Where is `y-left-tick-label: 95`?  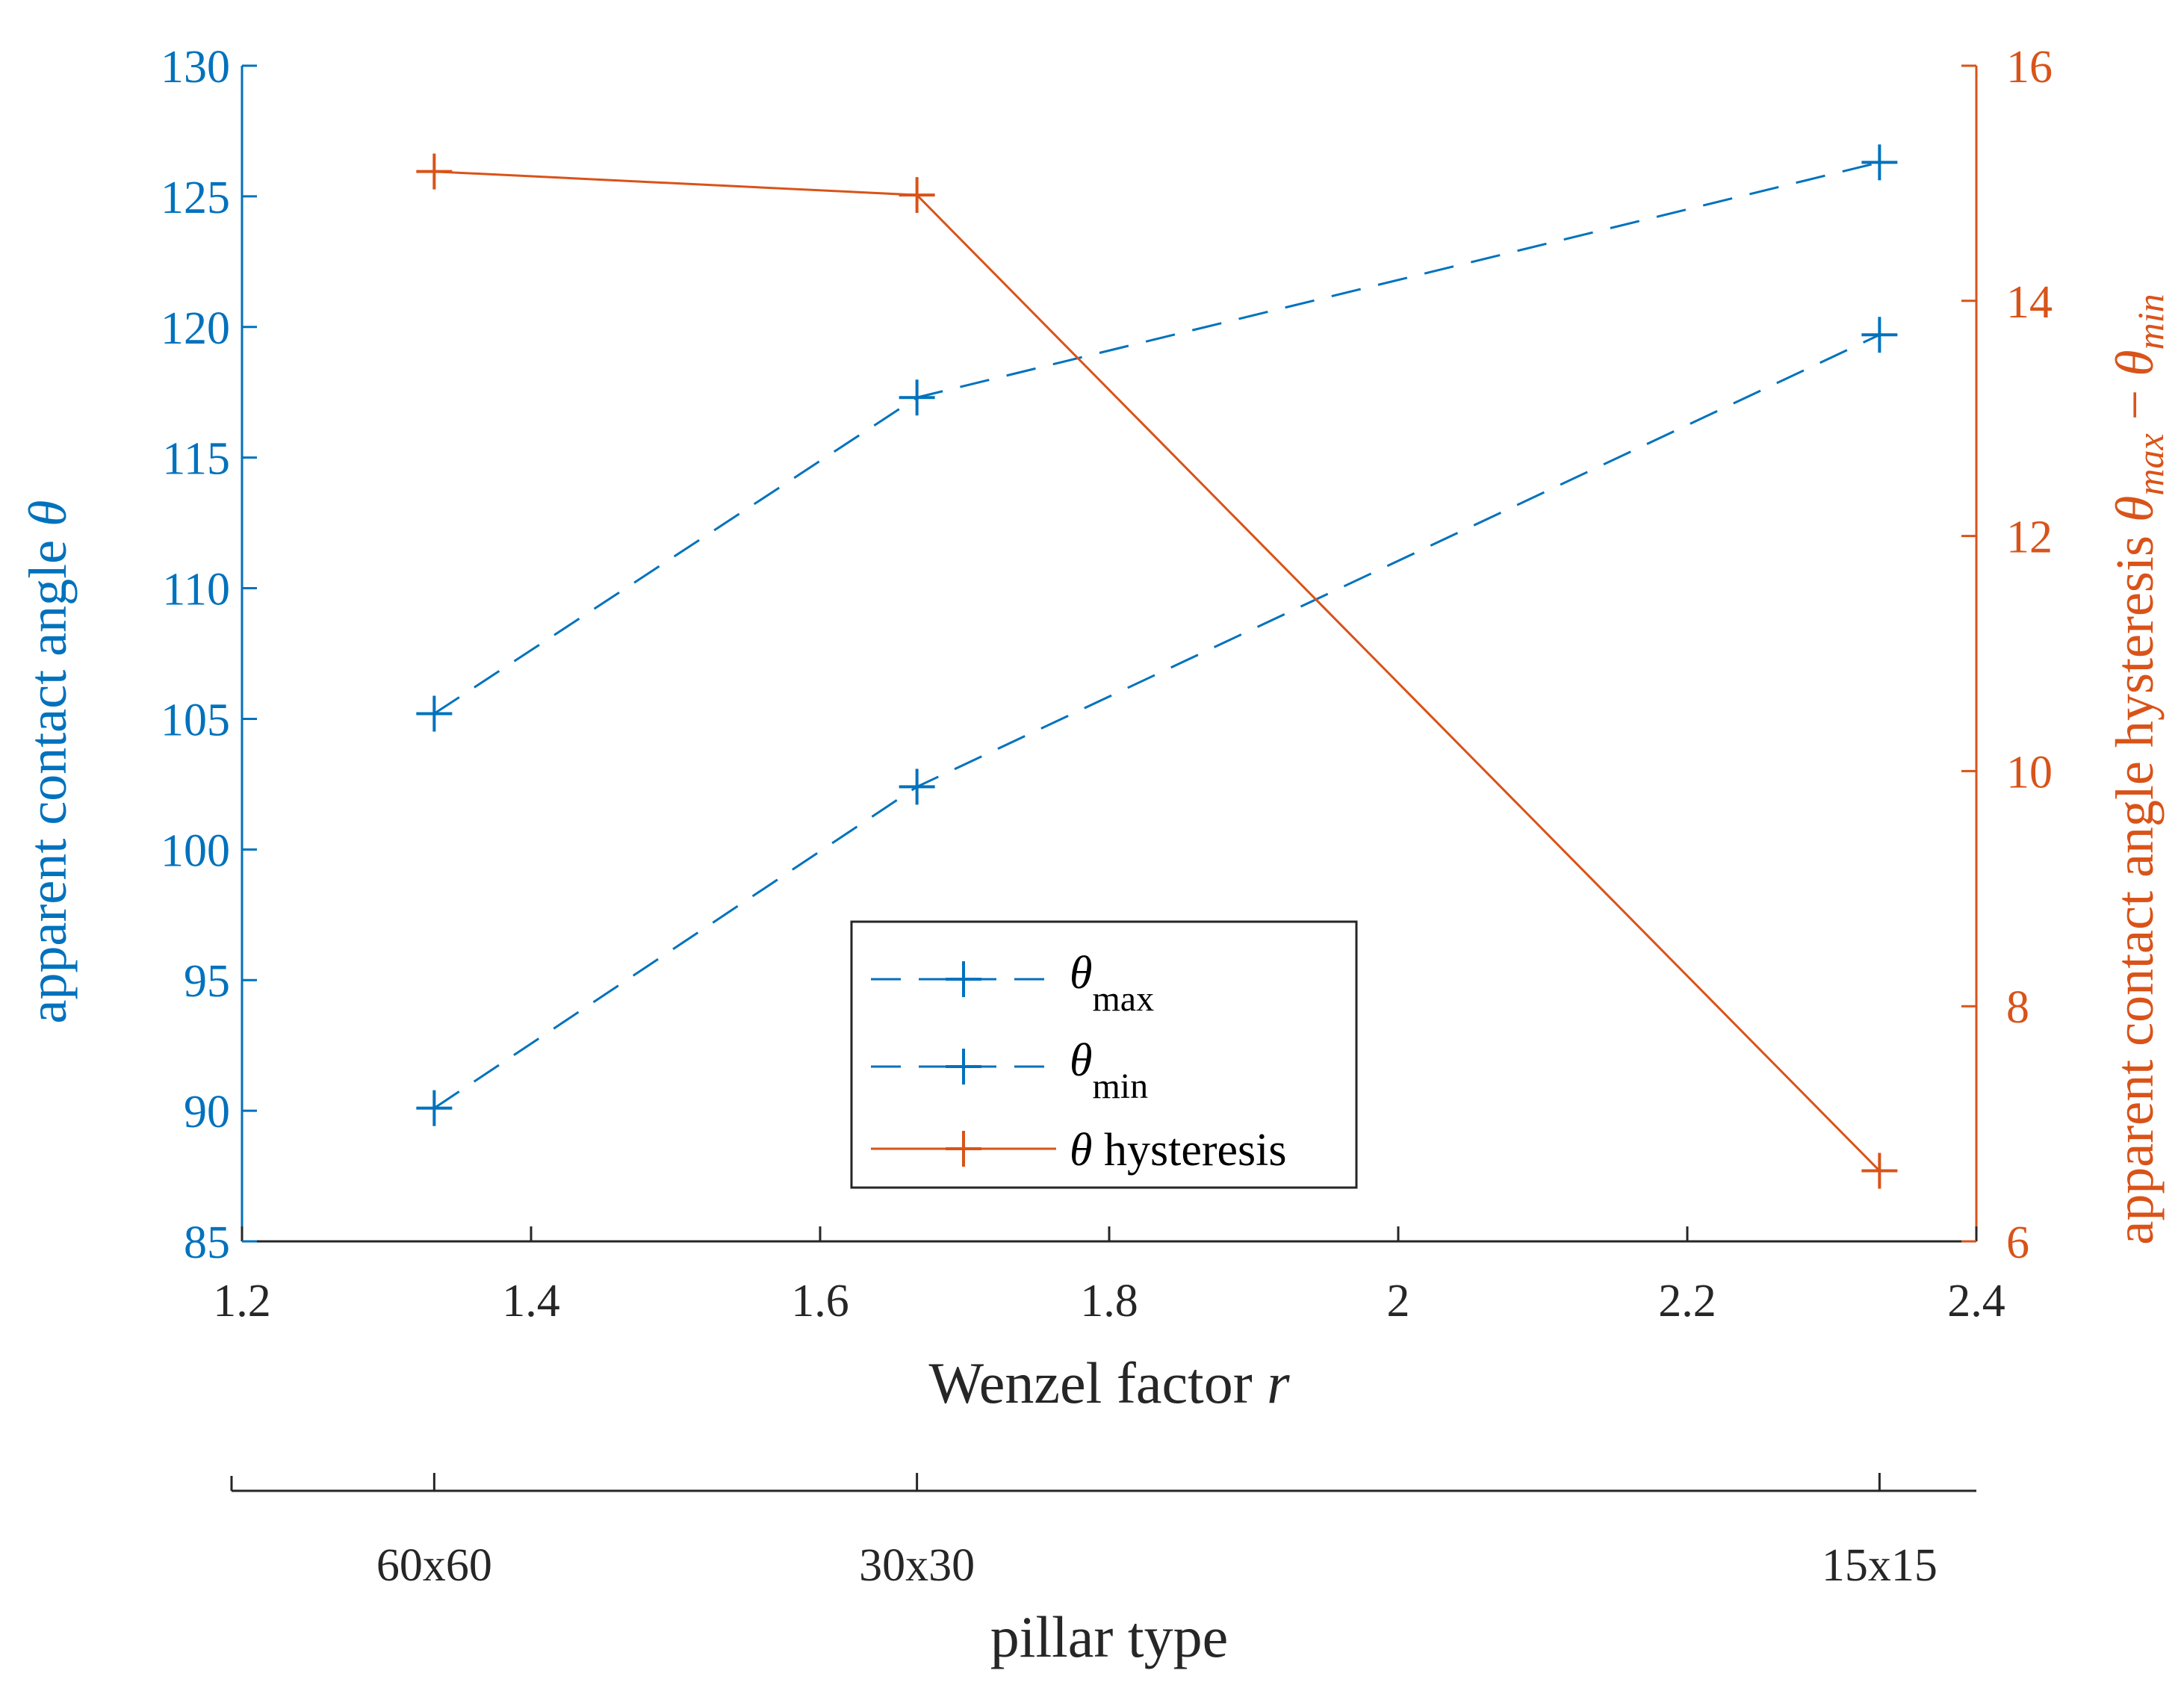
y-left-tick-label: 95 is located at coordinates (207, 982).